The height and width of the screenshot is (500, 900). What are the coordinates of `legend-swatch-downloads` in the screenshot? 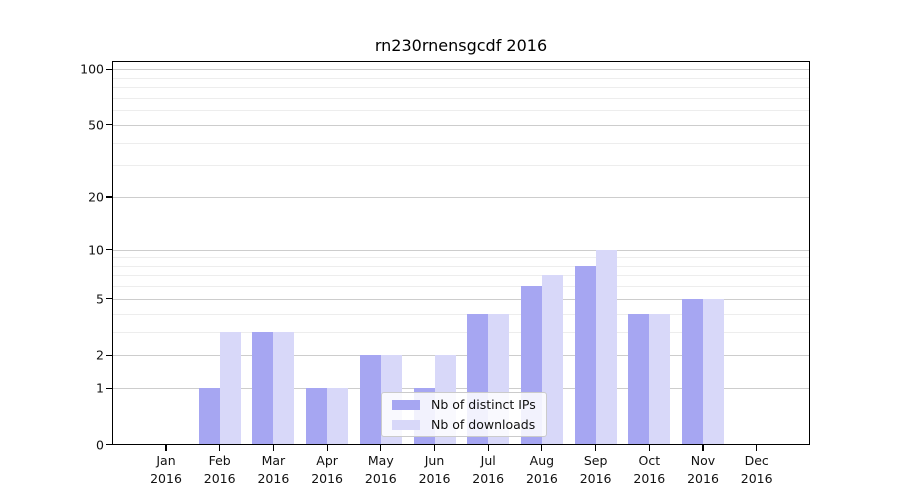 It's located at (406, 424).